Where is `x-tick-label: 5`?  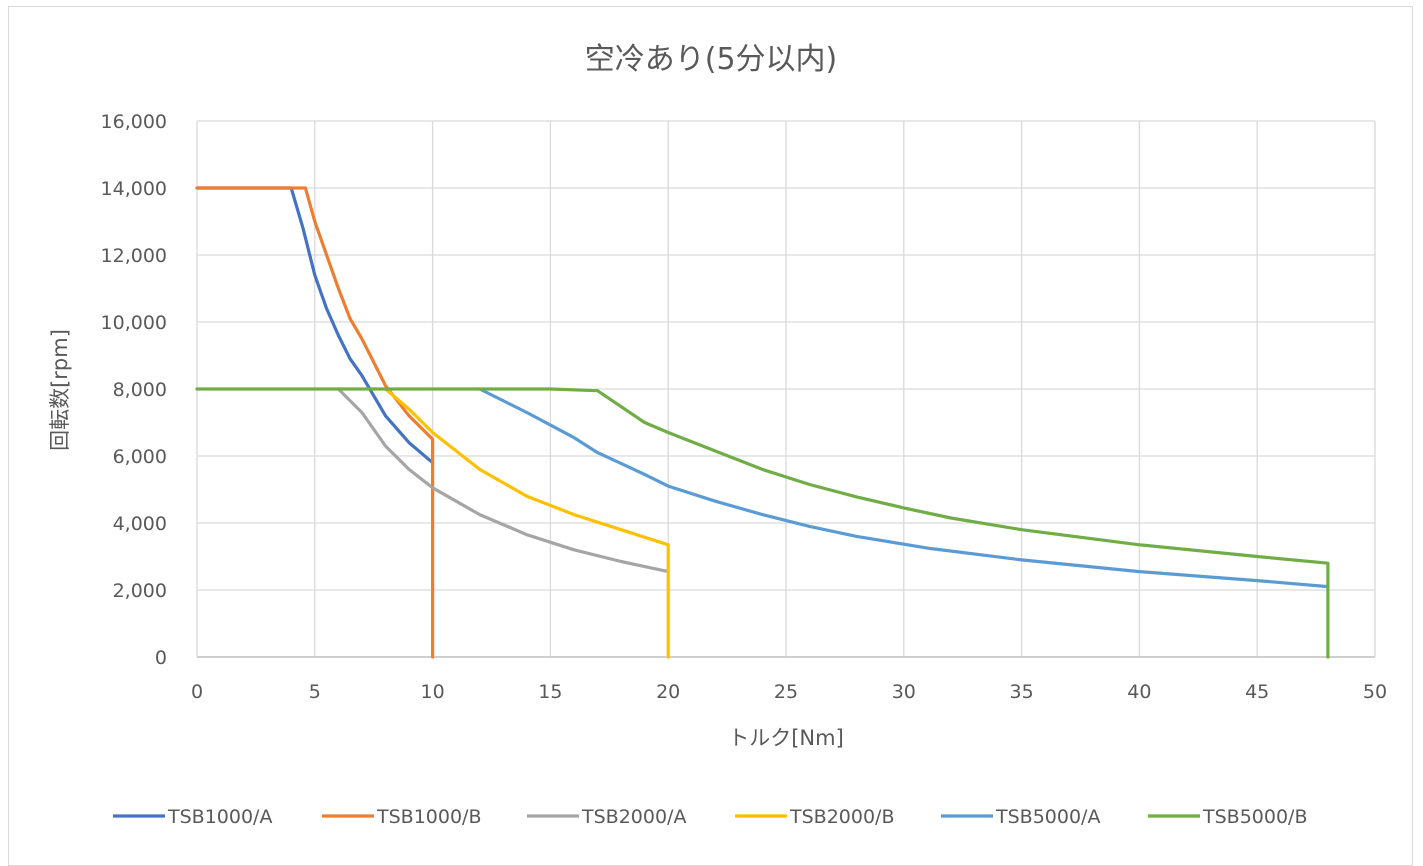 x-tick-label: 5 is located at coordinates (315, 692).